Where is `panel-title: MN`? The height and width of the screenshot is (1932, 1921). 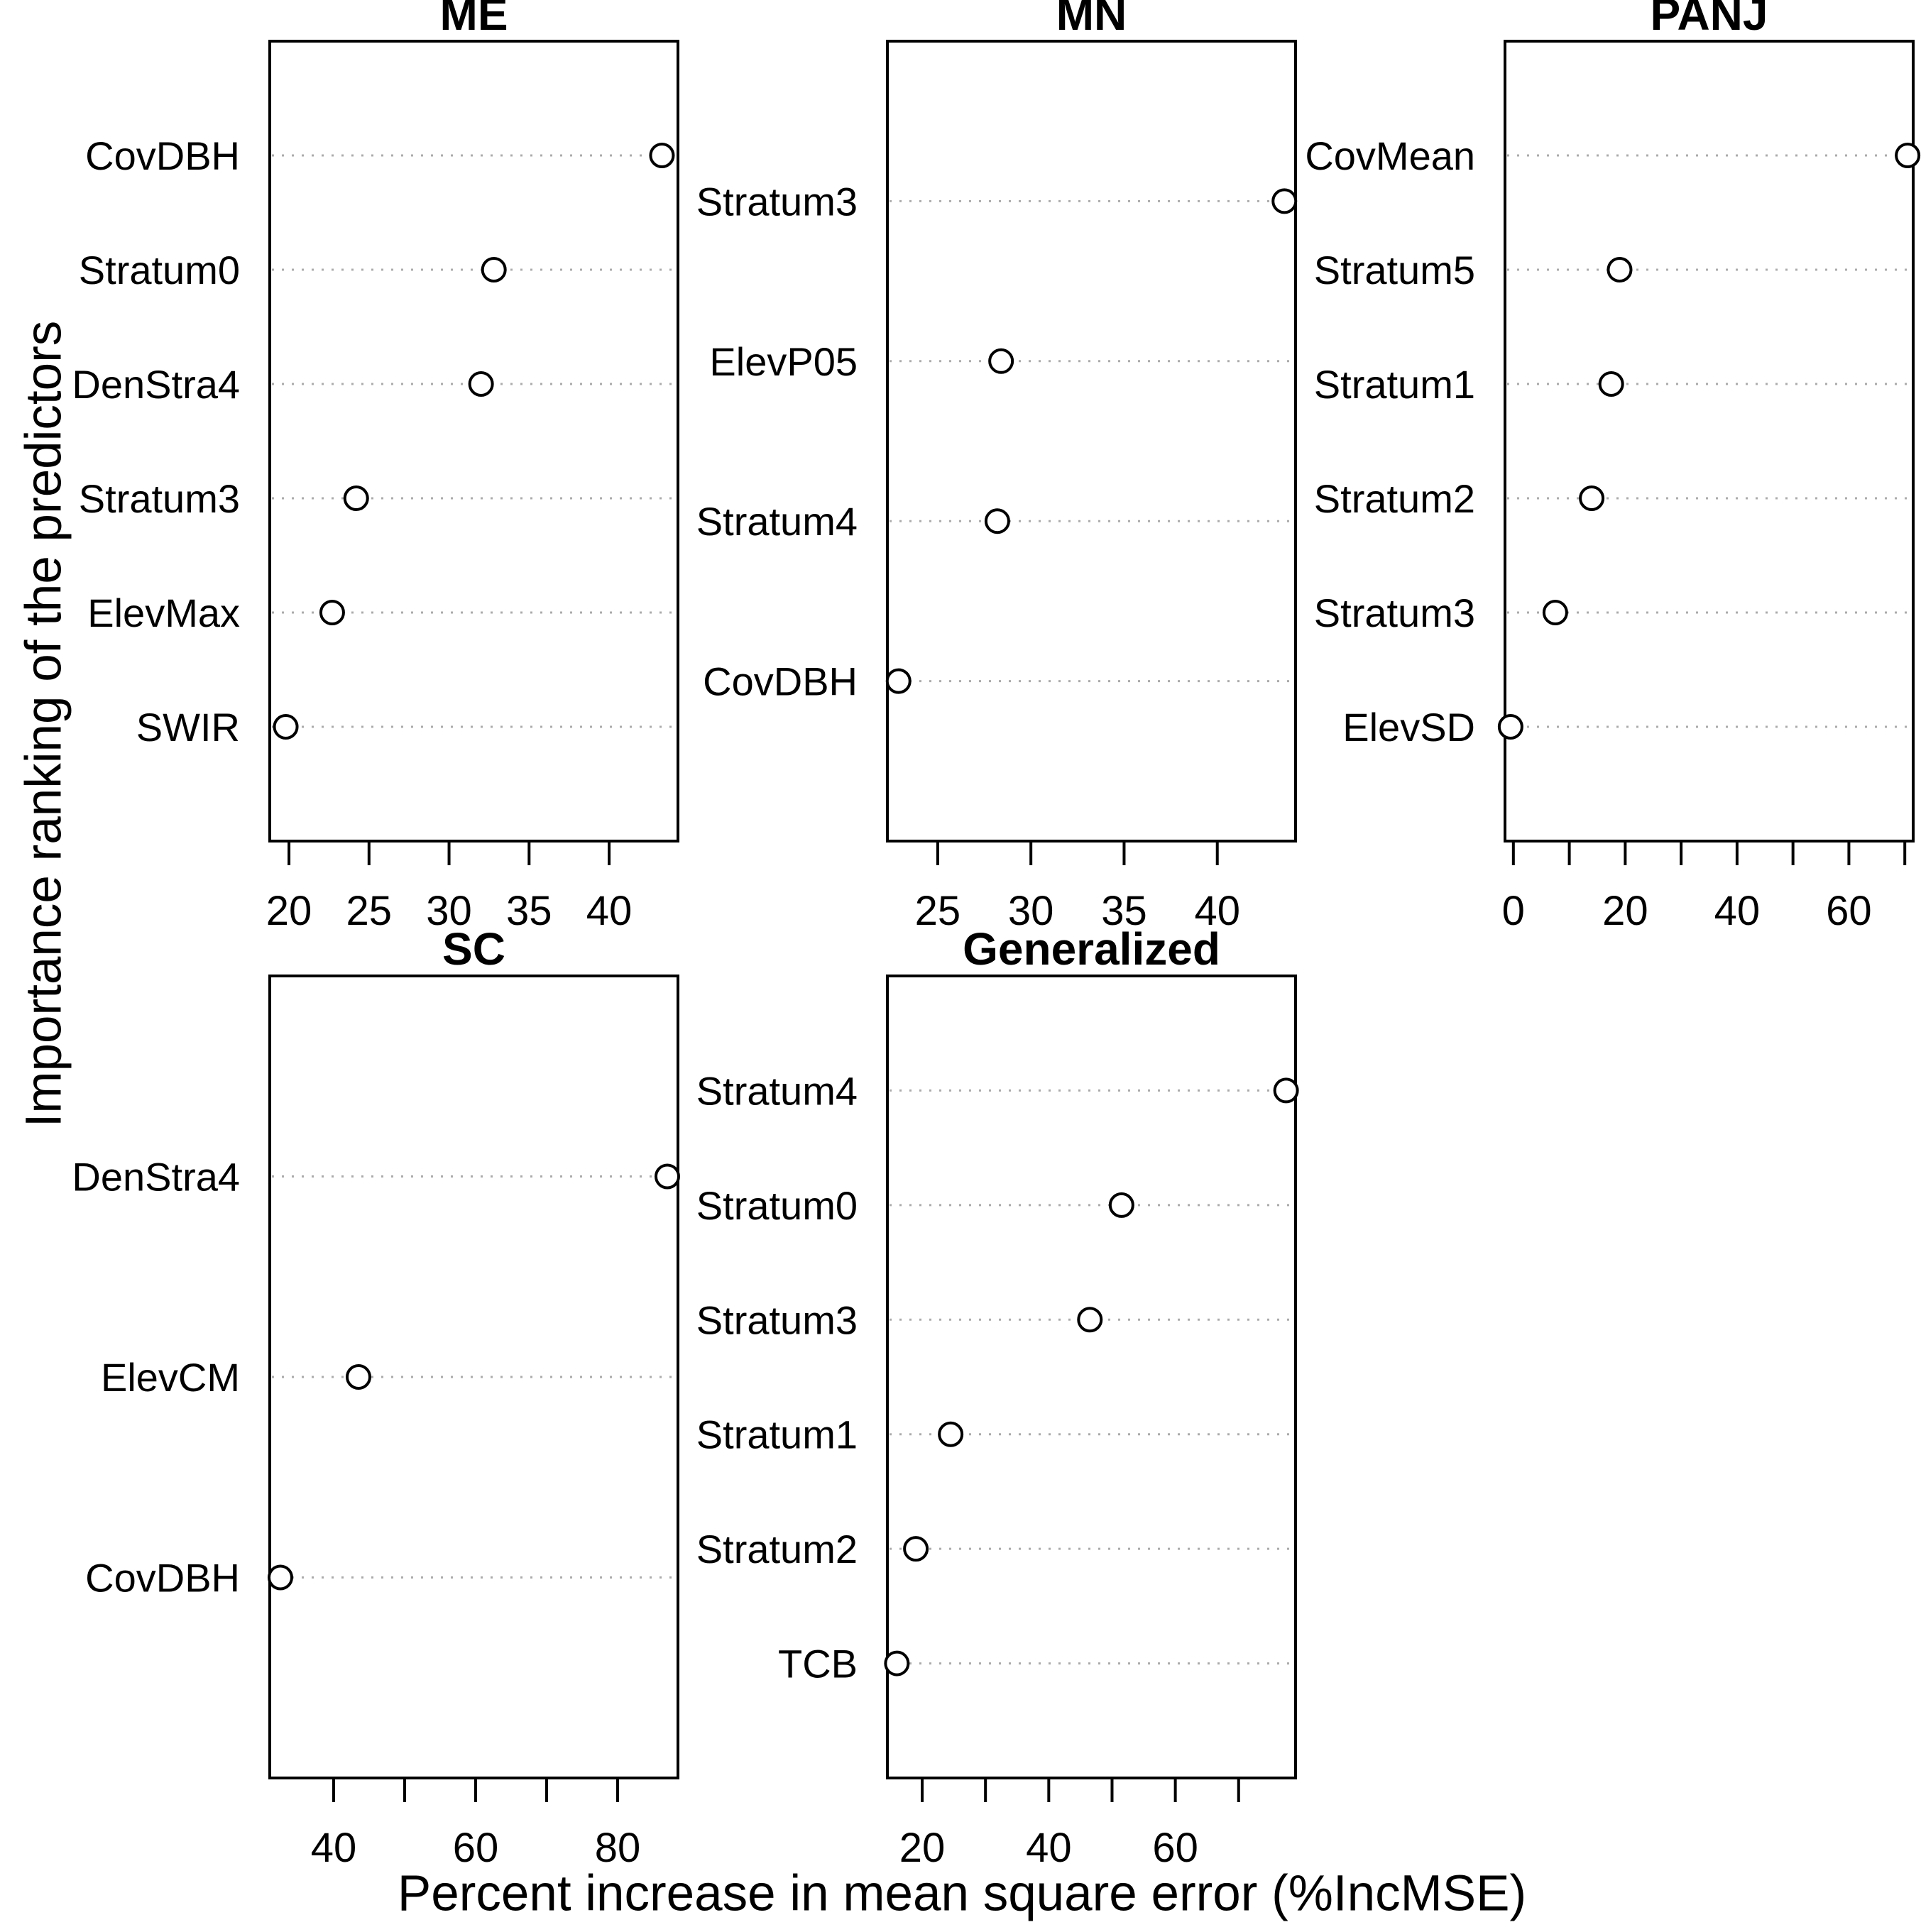 panel-title: MN is located at coordinates (1092, 20).